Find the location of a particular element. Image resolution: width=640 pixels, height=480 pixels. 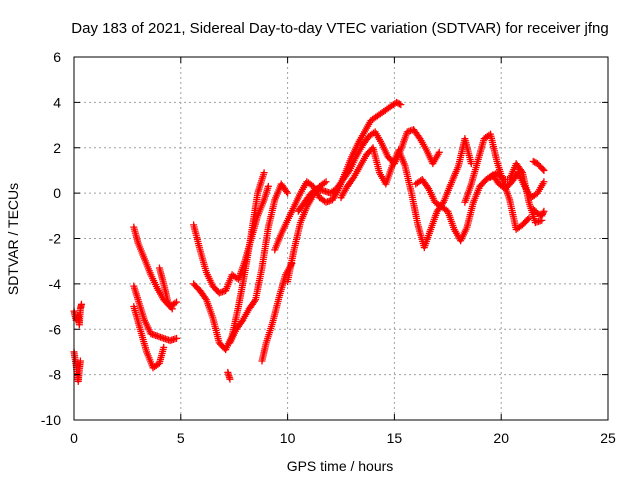

x-tick-label: 25 is located at coordinates (608, 438).